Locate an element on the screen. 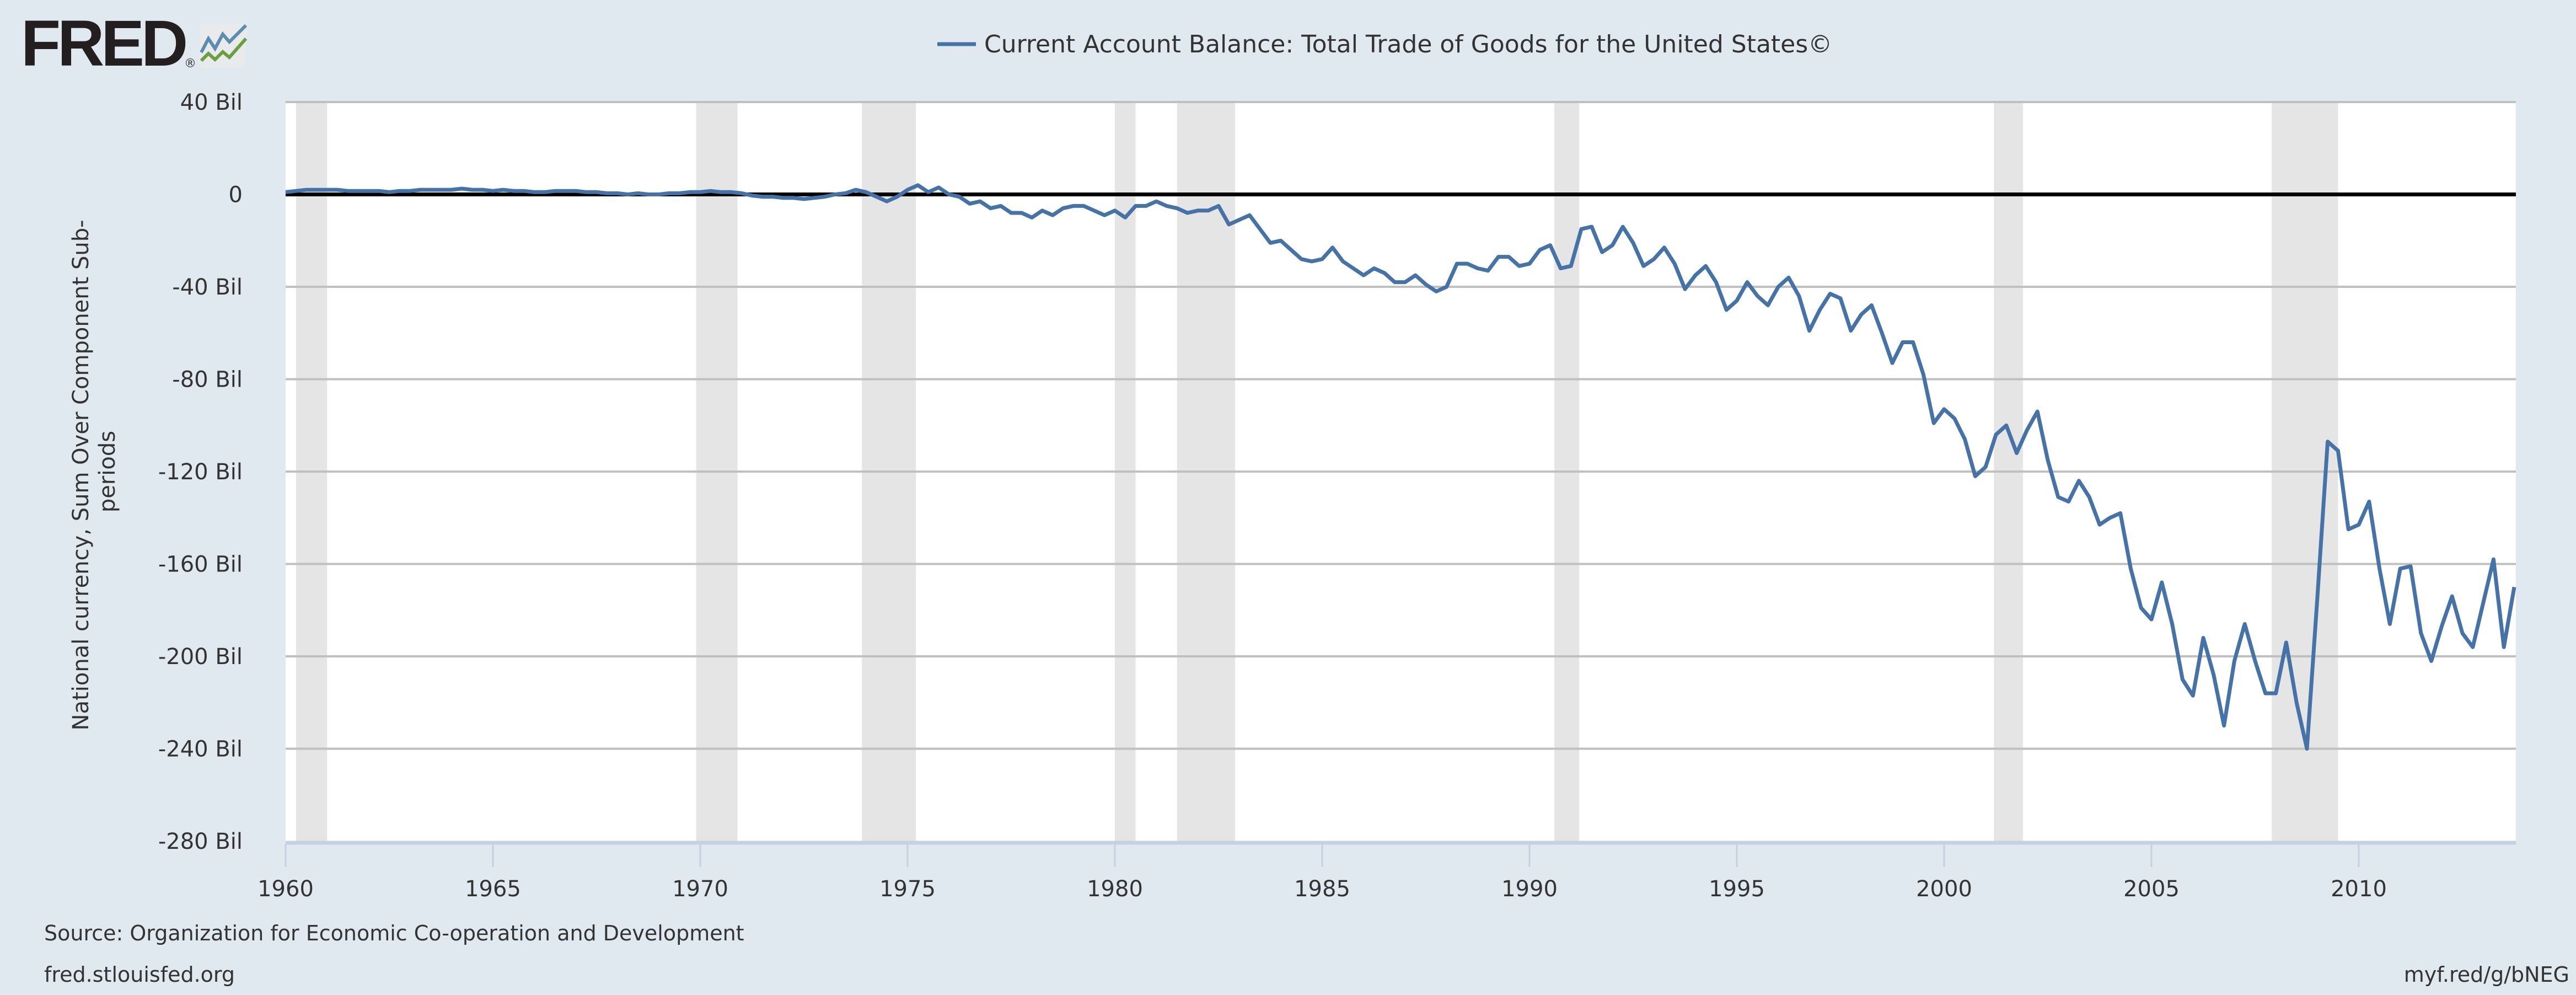 Image resolution: width=2576 pixels, height=995 pixels. y-tick-label: -280 Bil is located at coordinates (201, 841).